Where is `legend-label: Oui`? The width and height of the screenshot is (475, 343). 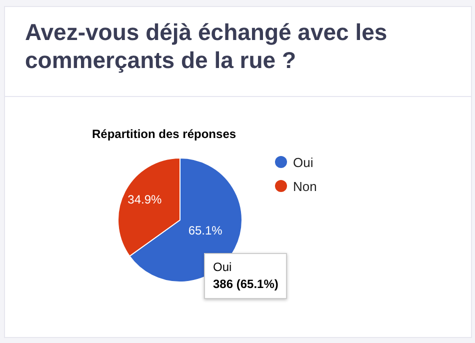
legend-label: Oui is located at coordinates (303, 162).